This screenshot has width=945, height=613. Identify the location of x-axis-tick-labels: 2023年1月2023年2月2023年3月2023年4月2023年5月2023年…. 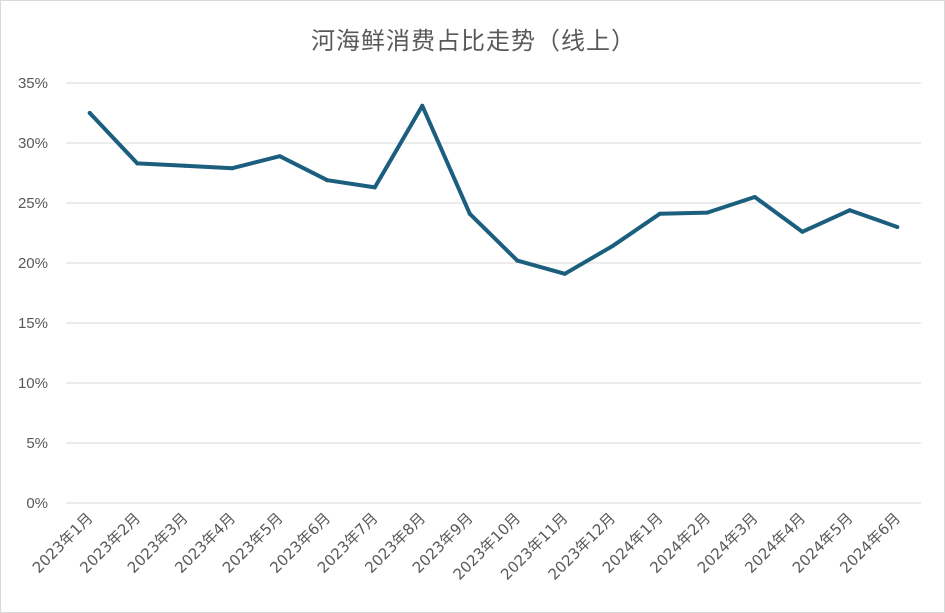
(466, 546).